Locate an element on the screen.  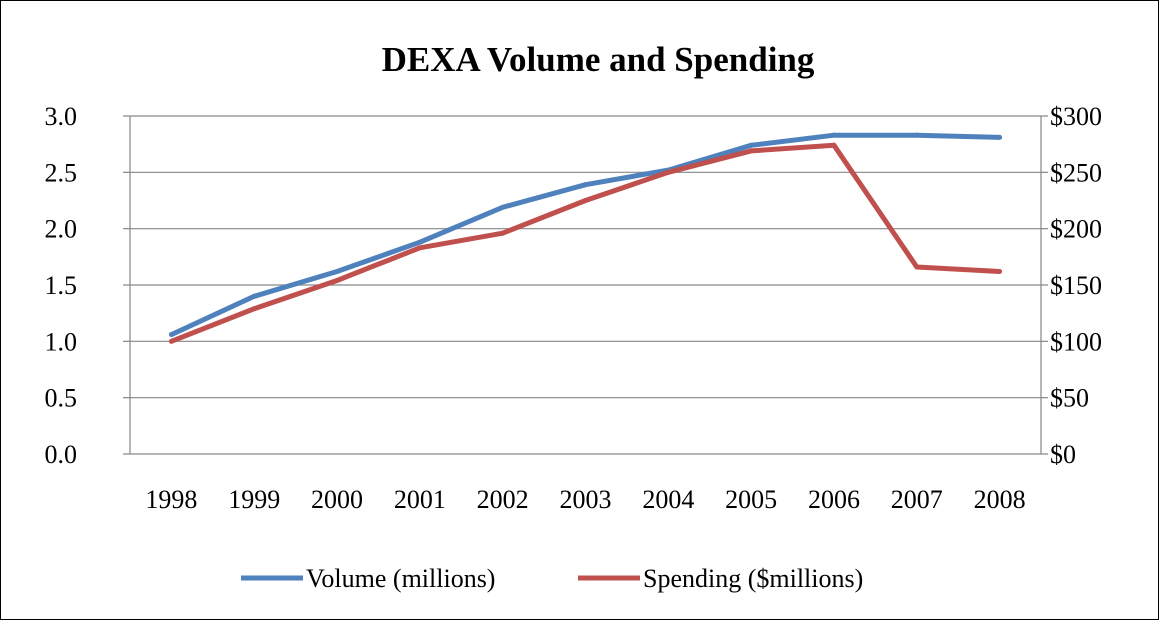
x-tick-label: 2002 is located at coordinates (503, 499).